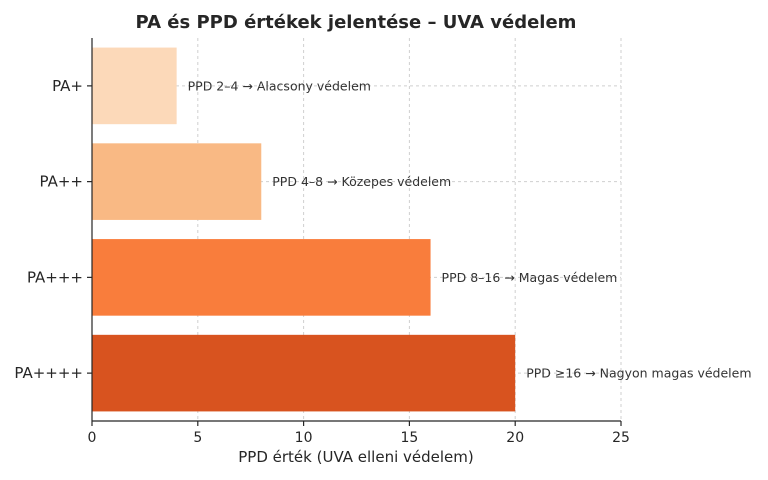 The image size is (768, 480). What do you see at coordinates (55, 277) in the screenshot?
I see `category-label-3: PA+++` at bounding box center [55, 277].